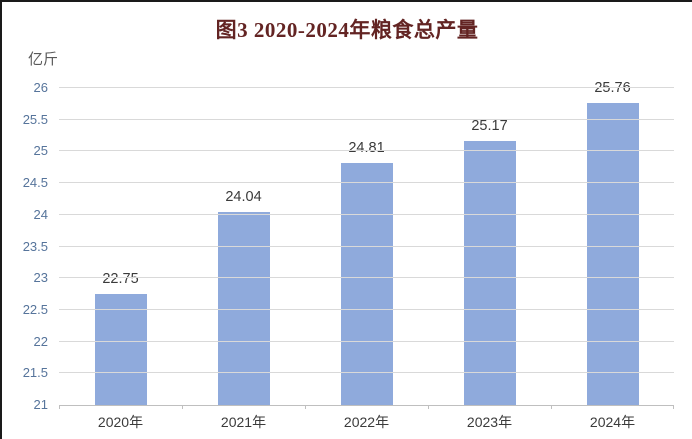  Describe the element at coordinates (489, 422) in the screenshot. I see `x-axis-tick-label: 2023年` at that location.